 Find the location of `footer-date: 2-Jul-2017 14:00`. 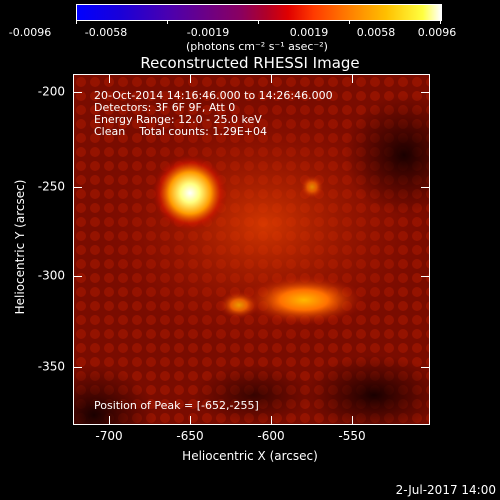

footer-date: 2-Jul-2017 14:00 is located at coordinates (445, 490).